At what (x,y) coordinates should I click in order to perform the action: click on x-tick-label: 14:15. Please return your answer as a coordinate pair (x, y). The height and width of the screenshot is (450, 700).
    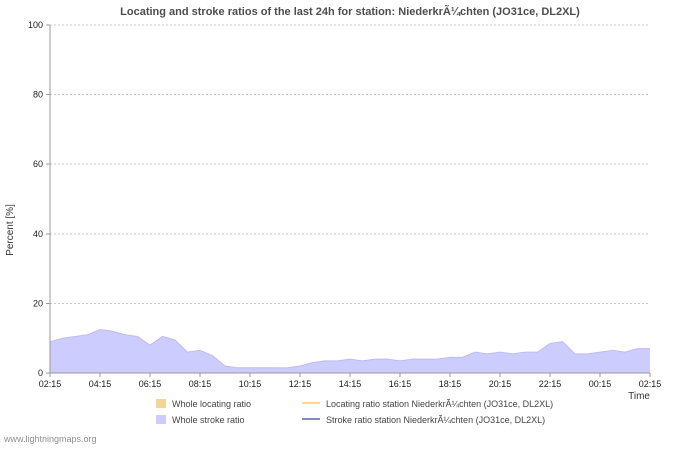
    Looking at the image, I should click on (350, 384).